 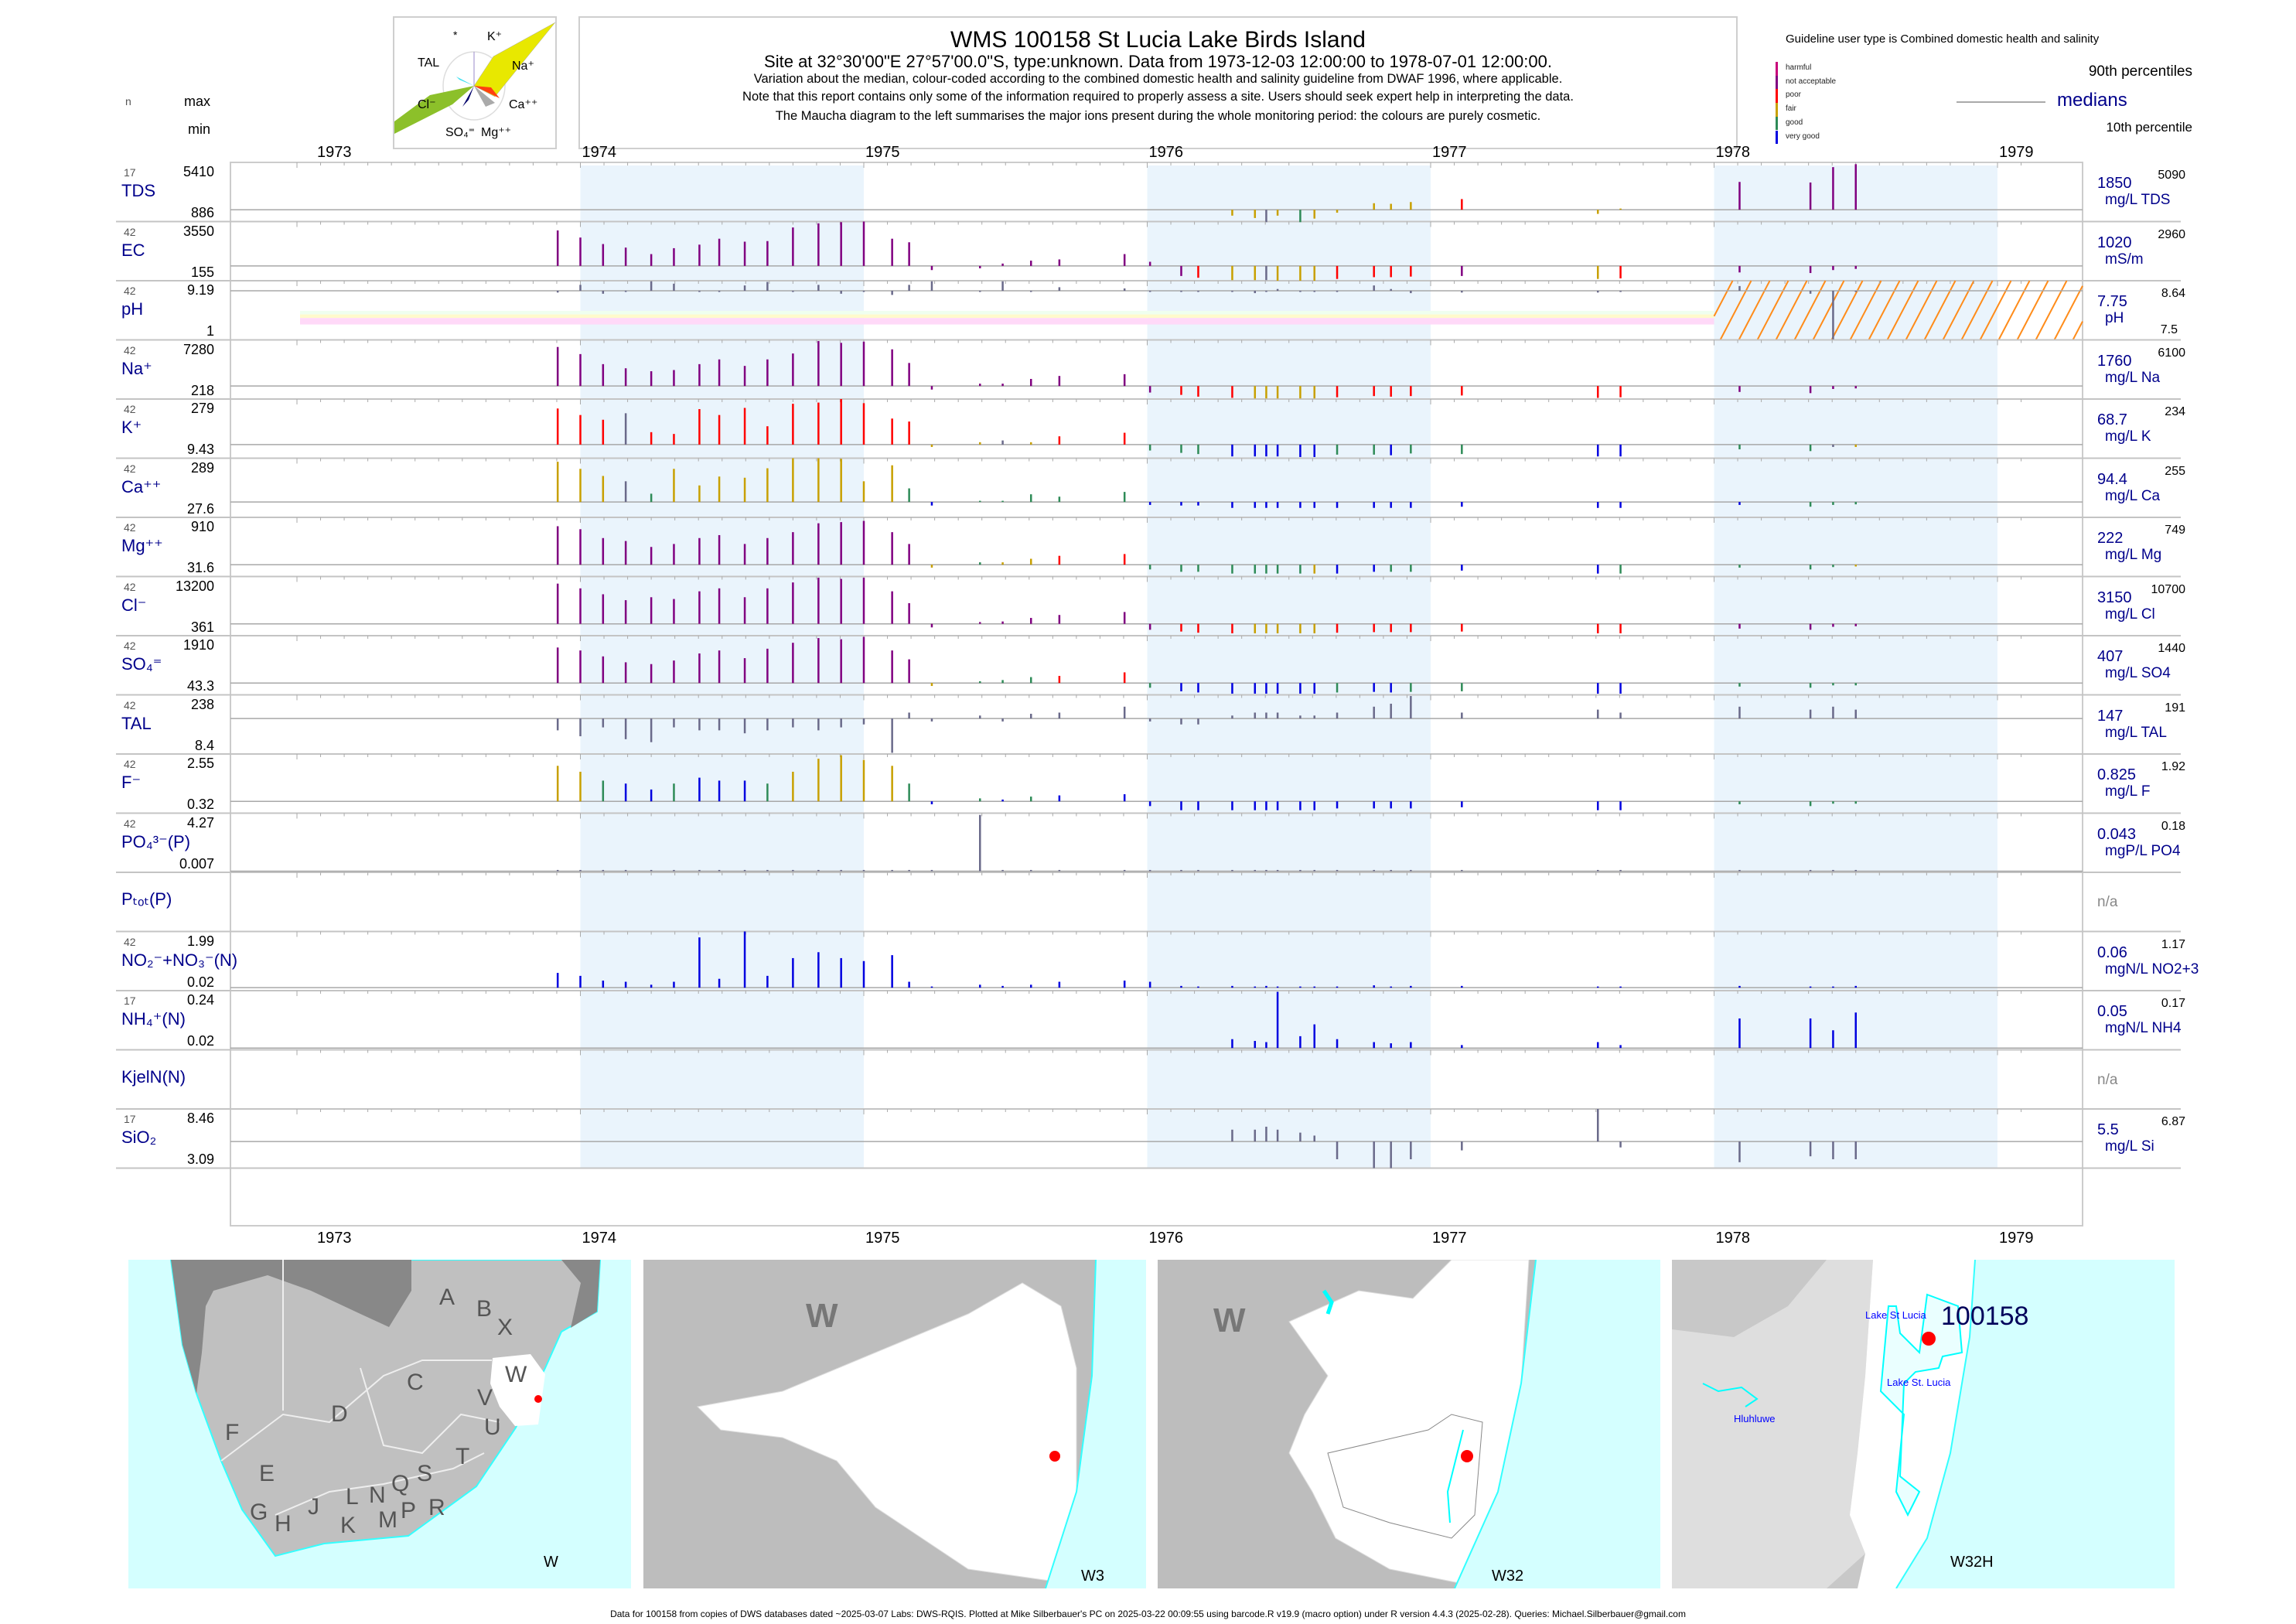 What do you see at coordinates (429, 63) in the screenshot?
I see `maucha-label-tal: TAL` at bounding box center [429, 63].